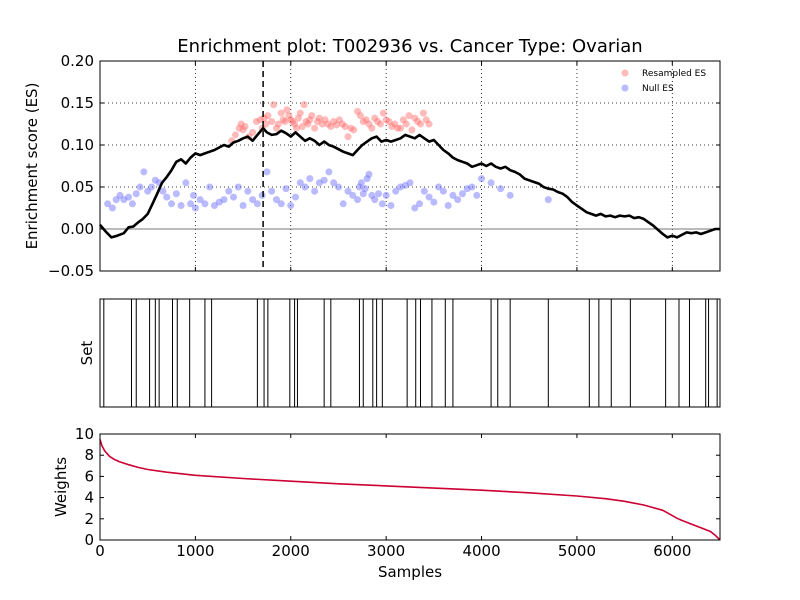 The width and height of the screenshot is (800, 600). What do you see at coordinates (61, 487) in the screenshot?
I see `weights-axis-label: Weights` at bounding box center [61, 487].